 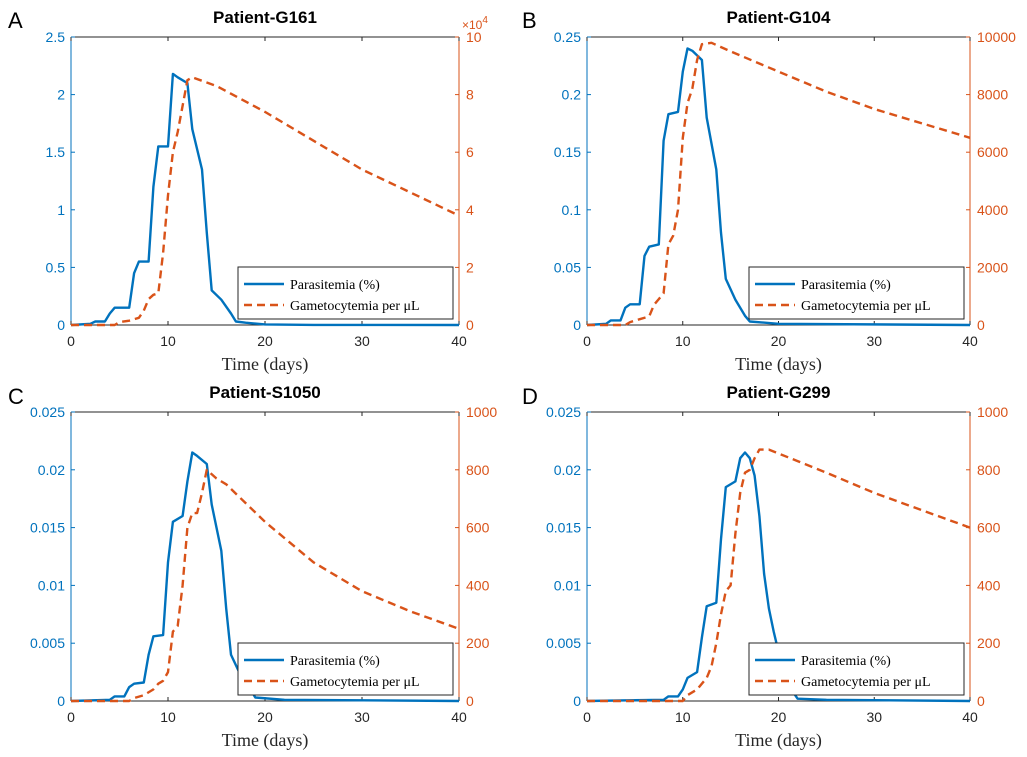 I want to click on left-tick-label: 1, so click(x=61, y=210).